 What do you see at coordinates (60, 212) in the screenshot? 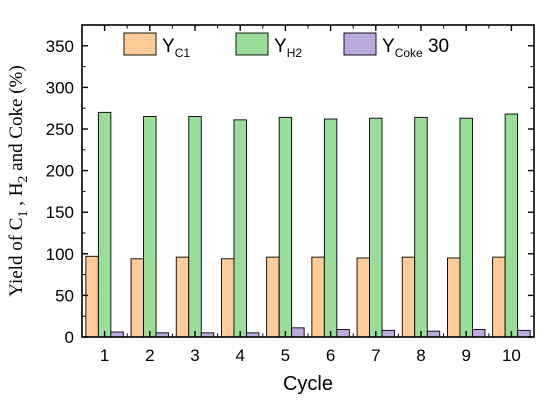
I see `y-tick-label: 150` at bounding box center [60, 212].